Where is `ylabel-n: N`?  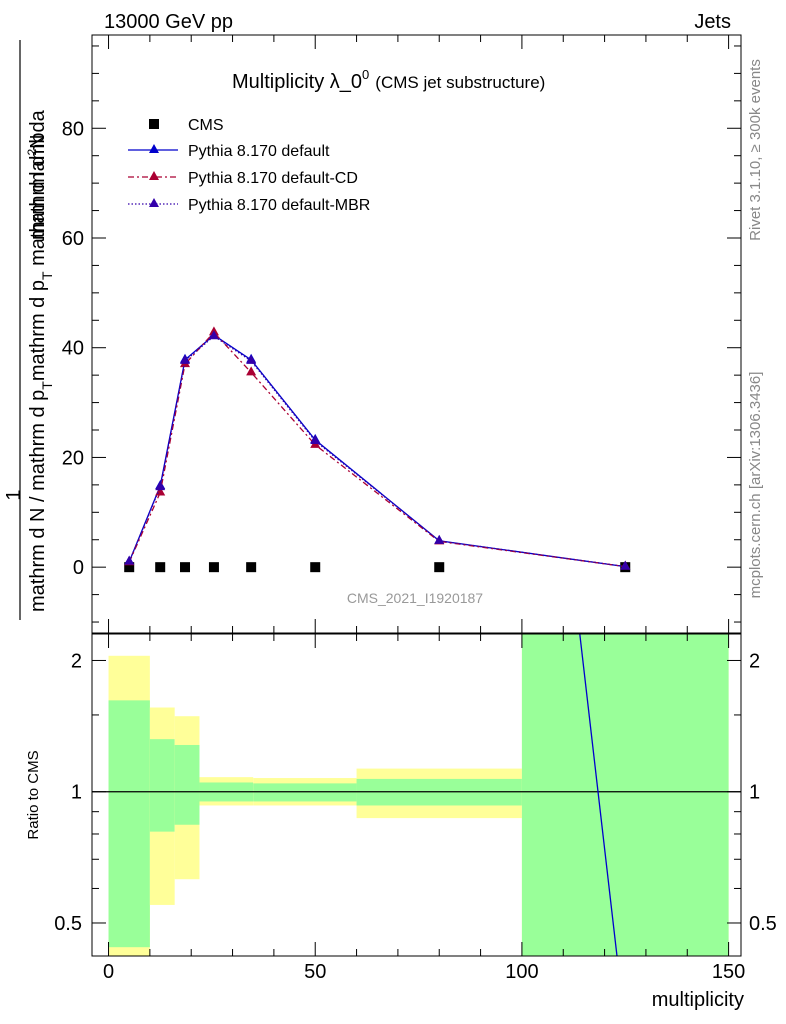 ylabel-n: N is located at coordinates (38, 141).